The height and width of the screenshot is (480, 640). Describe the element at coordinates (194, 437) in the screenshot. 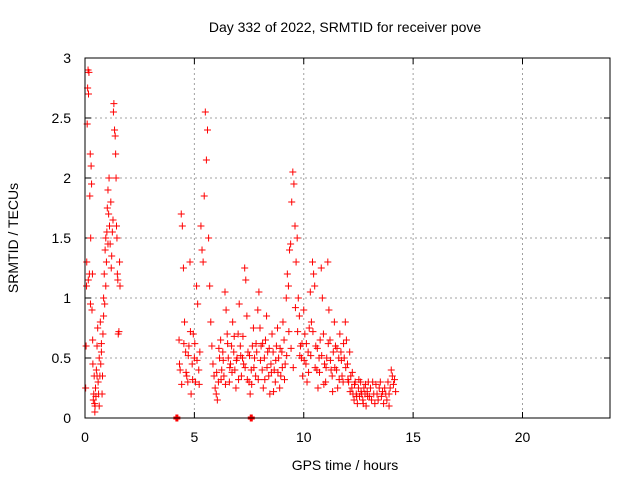

I see `x-tick-label: 5` at that location.